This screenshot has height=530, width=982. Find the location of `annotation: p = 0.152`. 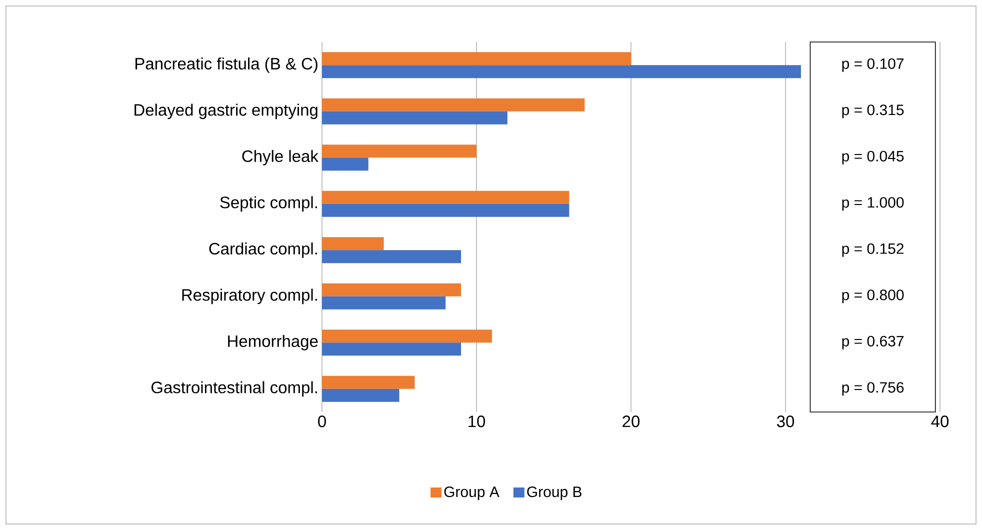

annotation: p = 0.152 is located at coordinates (873, 250).